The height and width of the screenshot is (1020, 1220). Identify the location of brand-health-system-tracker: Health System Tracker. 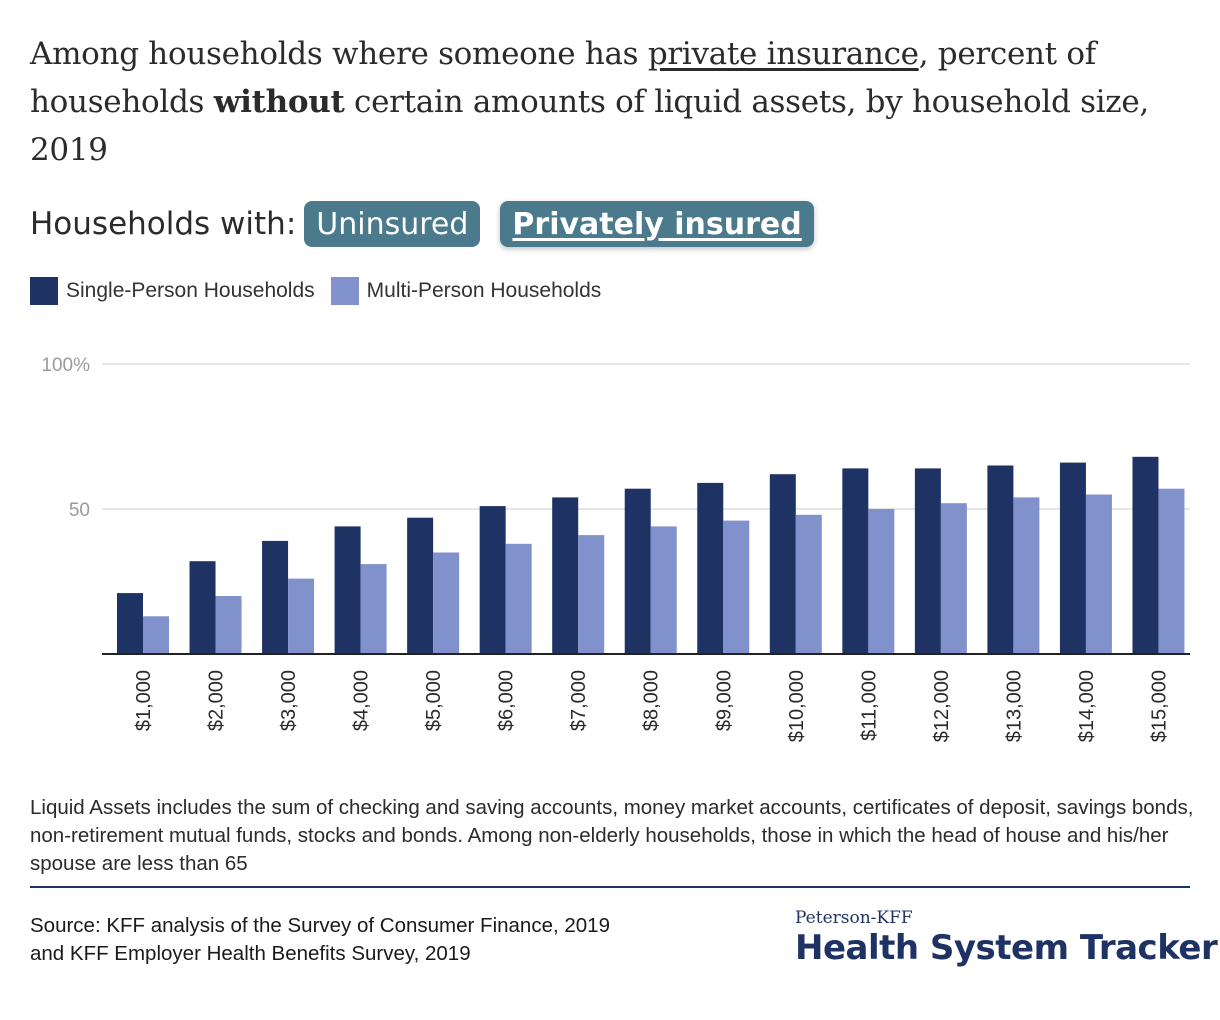
(1006, 948).